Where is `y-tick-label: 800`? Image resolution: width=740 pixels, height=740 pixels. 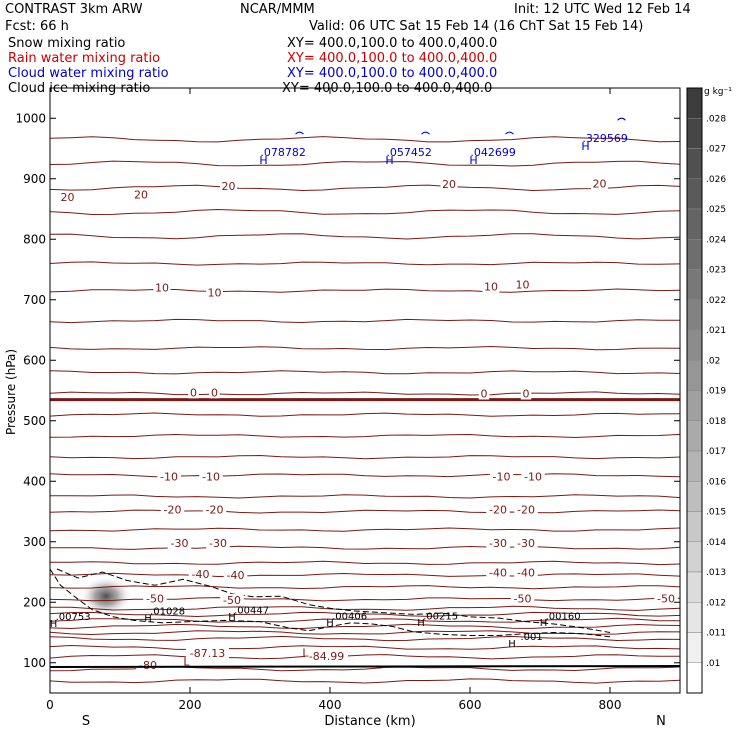 y-tick-label: 800 is located at coordinates (34, 239).